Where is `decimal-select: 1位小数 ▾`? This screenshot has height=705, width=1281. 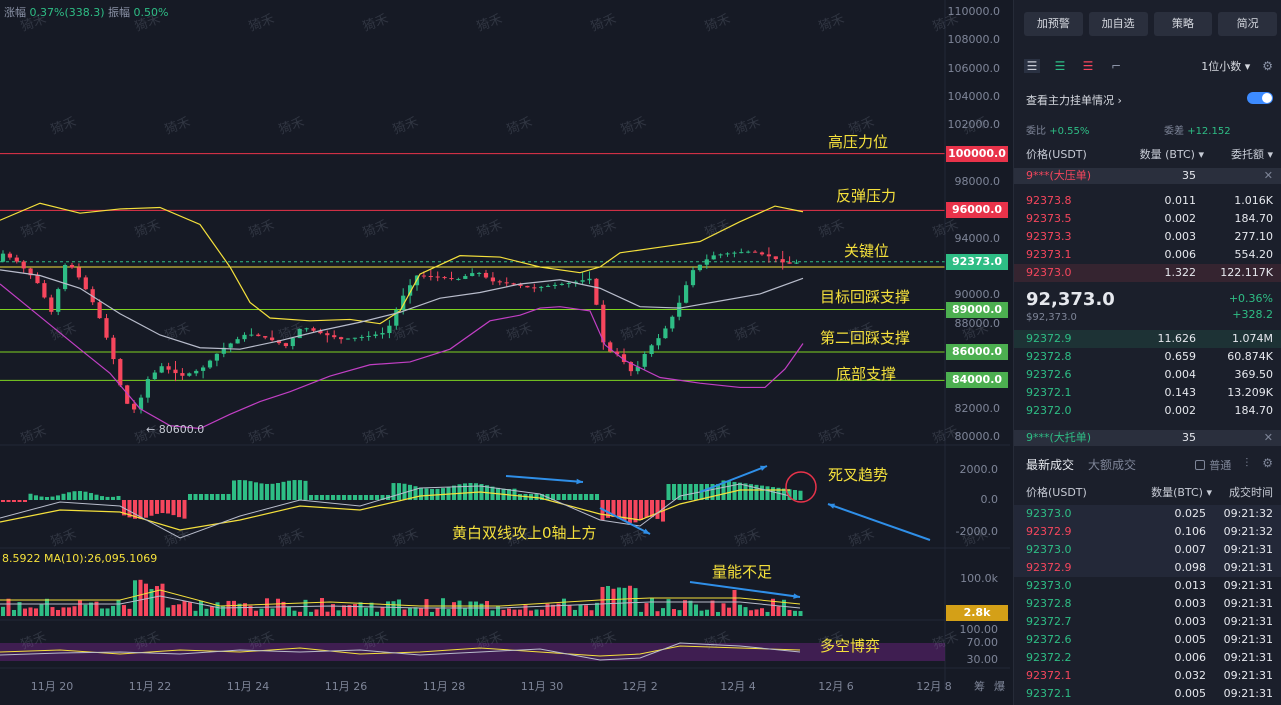 decimal-select: 1位小数 ▾ is located at coordinates (1225, 66).